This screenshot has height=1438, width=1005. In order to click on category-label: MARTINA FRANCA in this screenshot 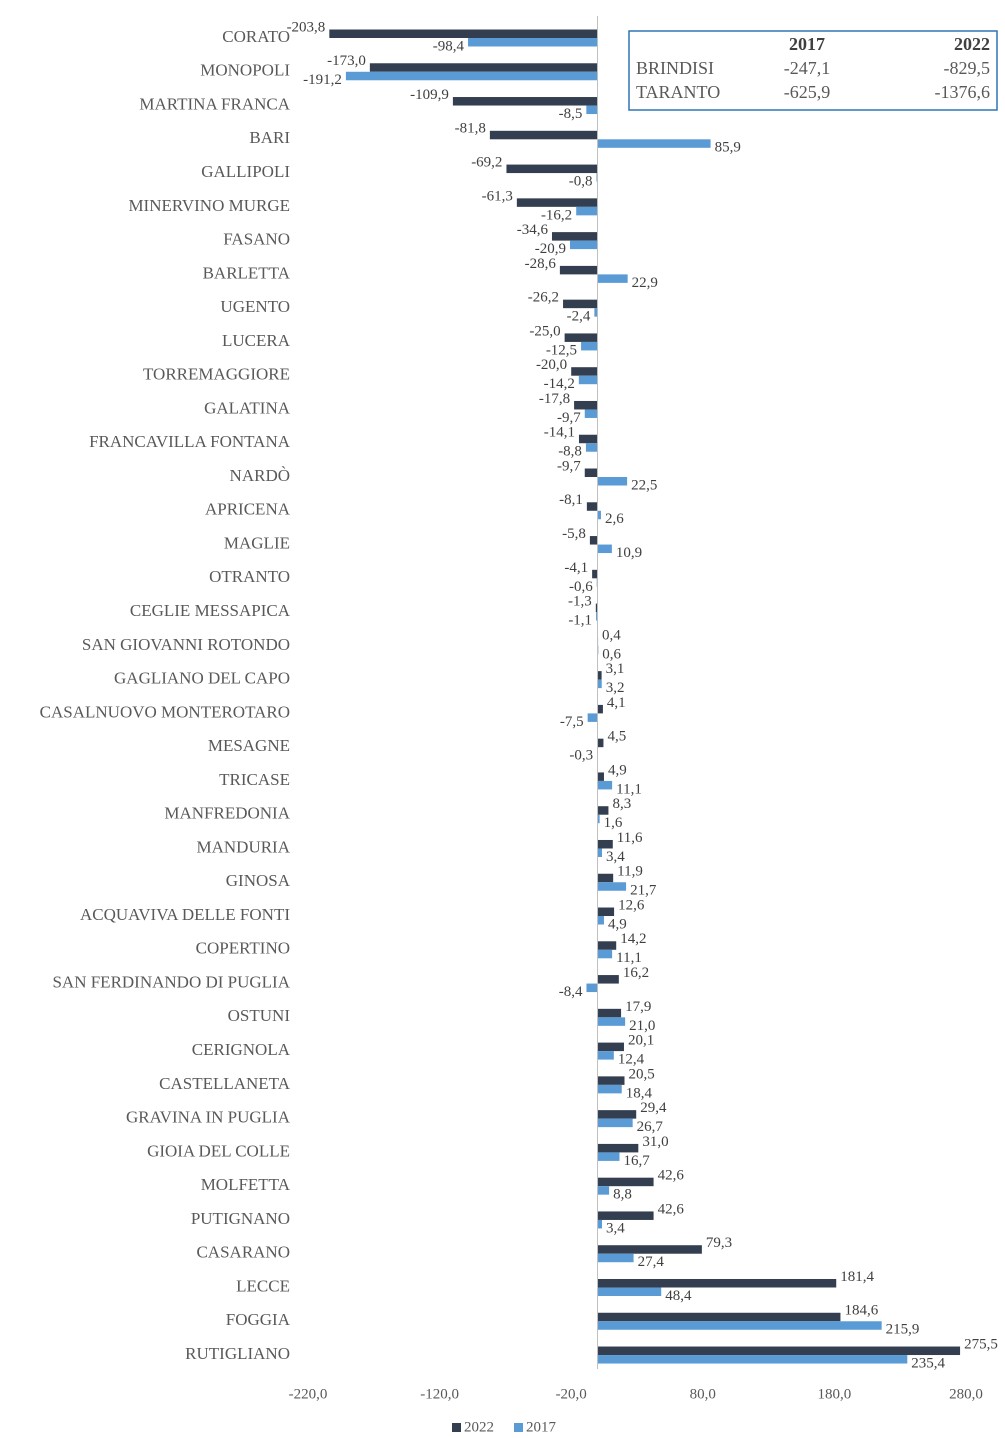, I will do `click(214, 103)`.